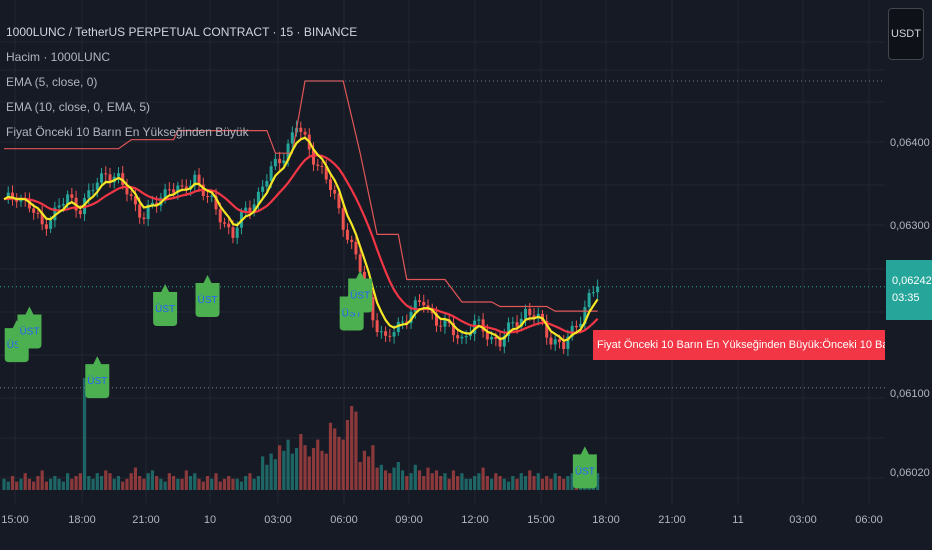  What do you see at coordinates (869, 520) in the screenshot?
I see `x-tick-label: 06:00` at bounding box center [869, 520].